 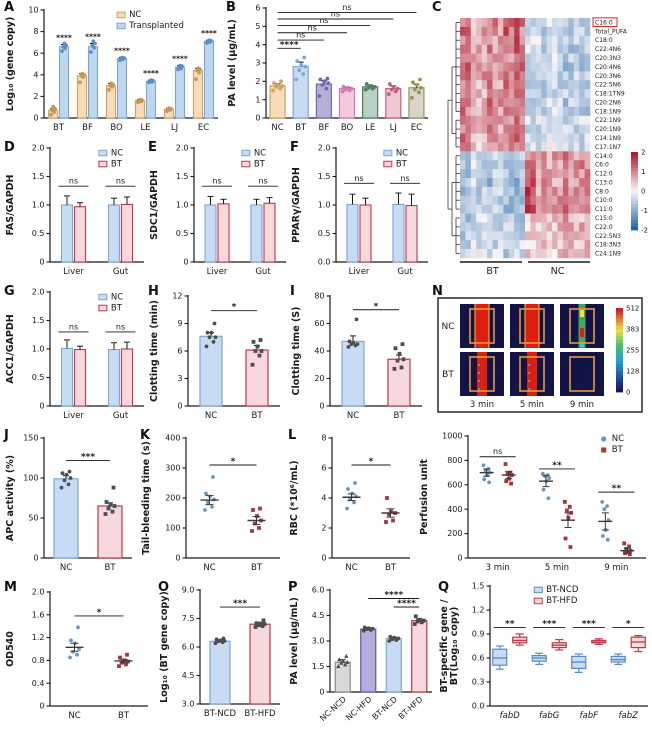 What do you see at coordinates (452, 436) in the screenshot?
I see `svg-text: 1000` at bounding box center [452, 436].